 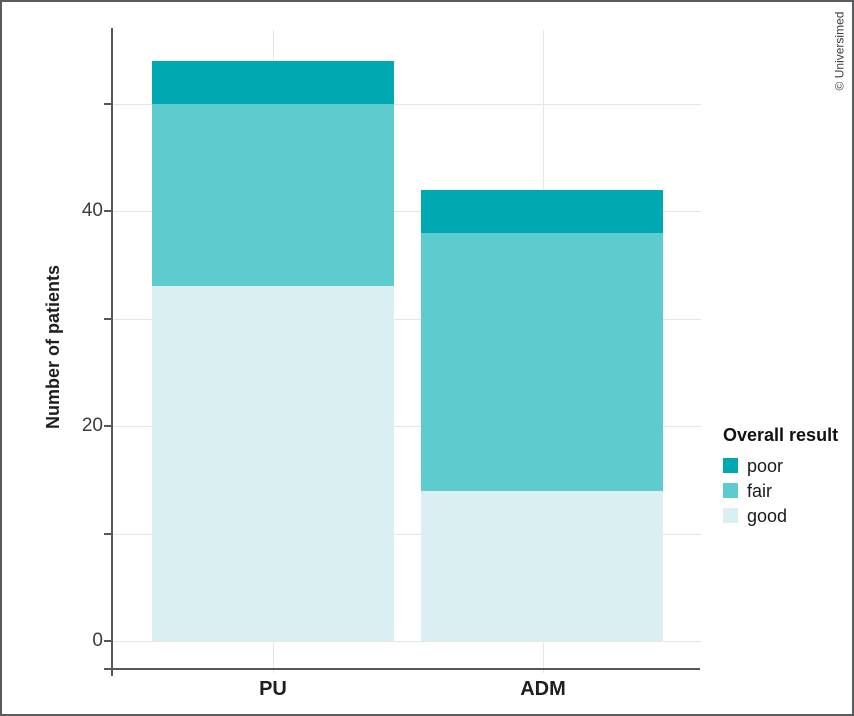 What do you see at coordinates (53, 347) in the screenshot?
I see `y-axis-title: Number of patients` at bounding box center [53, 347].